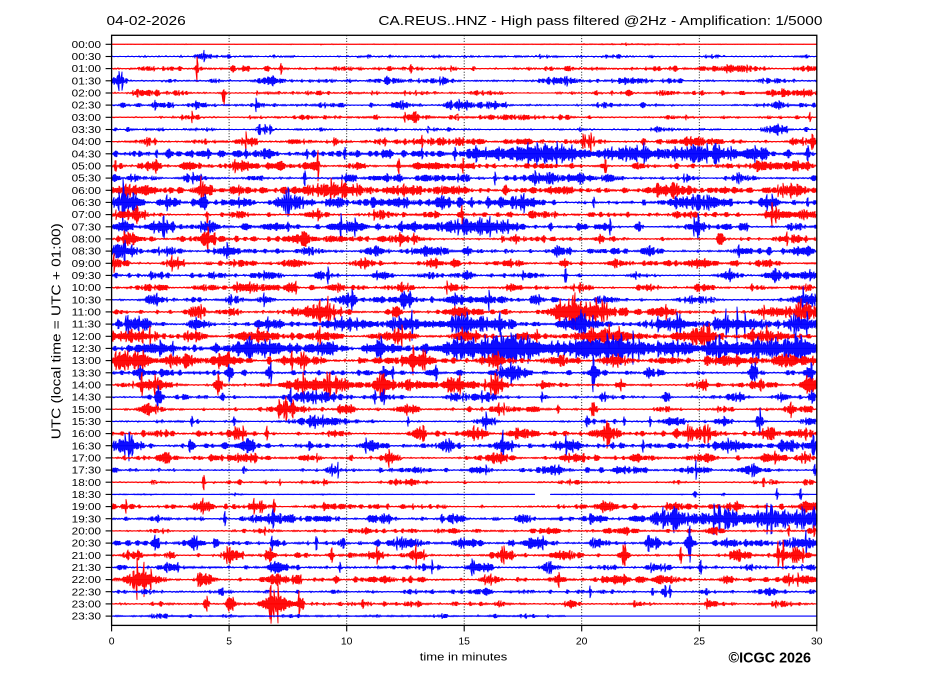 The width and height of the screenshot is (927, 696). What do you see at coordinates (87, 483) in the screenshot?
I see `svg-text: 18:00` at bounding box center [87, 483].